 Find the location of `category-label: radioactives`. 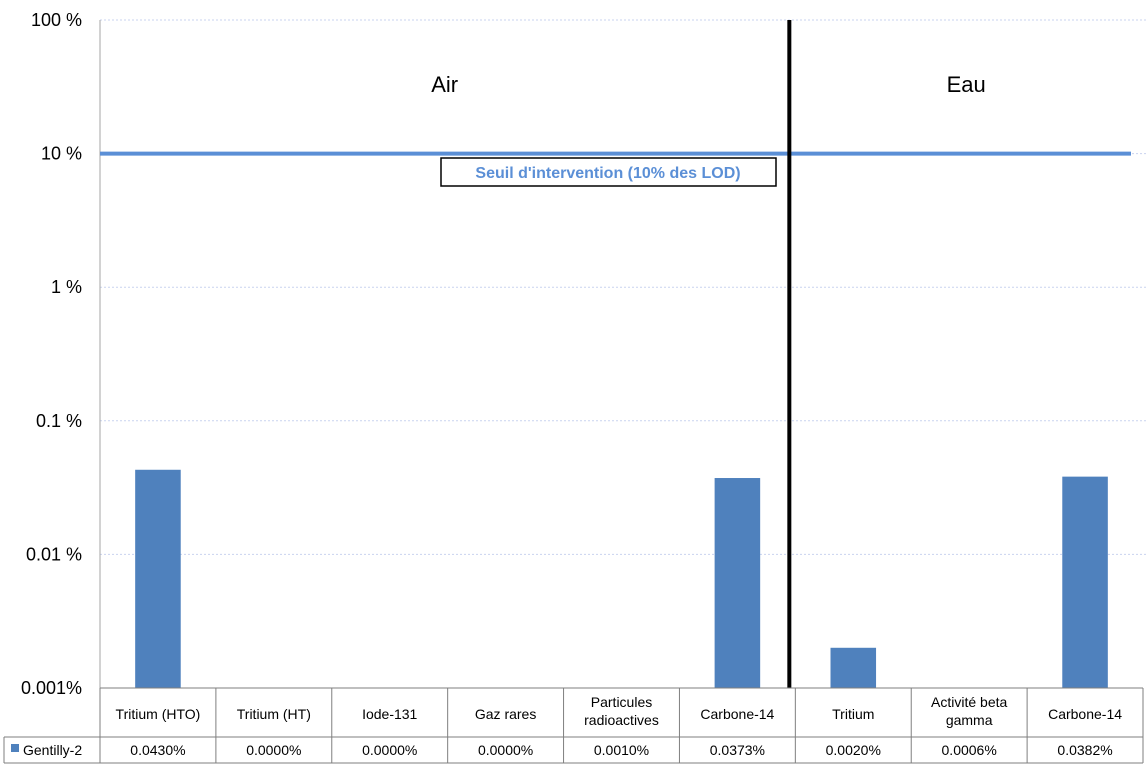

category-label: radioactives is located at coordinates (621, 720).